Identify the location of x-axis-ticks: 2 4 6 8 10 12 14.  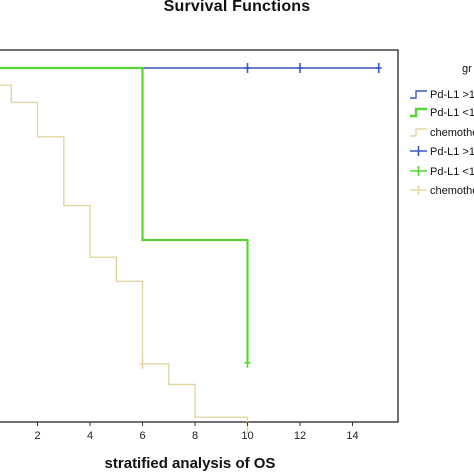
(196, 432).